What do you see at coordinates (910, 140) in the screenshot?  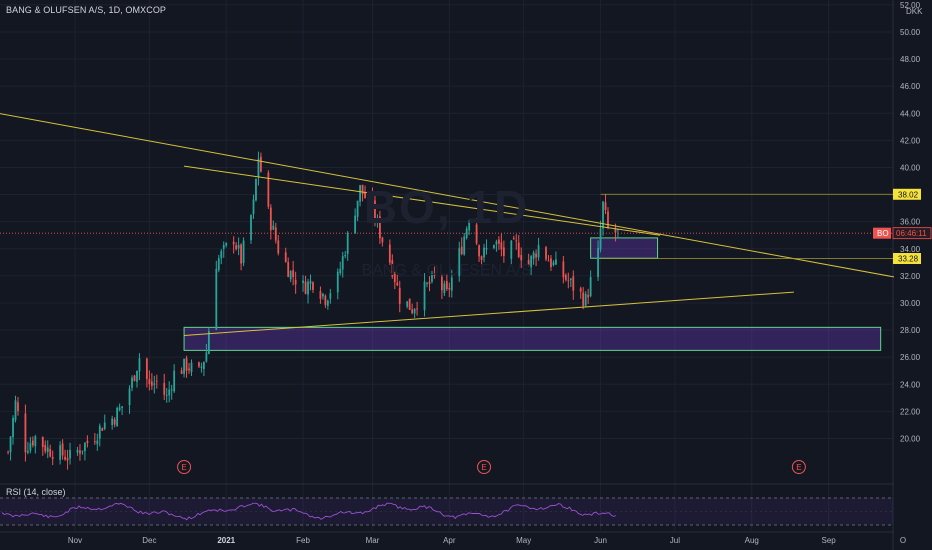 I see `price-tick-label: 42.00` at bounding box center [910, 140].